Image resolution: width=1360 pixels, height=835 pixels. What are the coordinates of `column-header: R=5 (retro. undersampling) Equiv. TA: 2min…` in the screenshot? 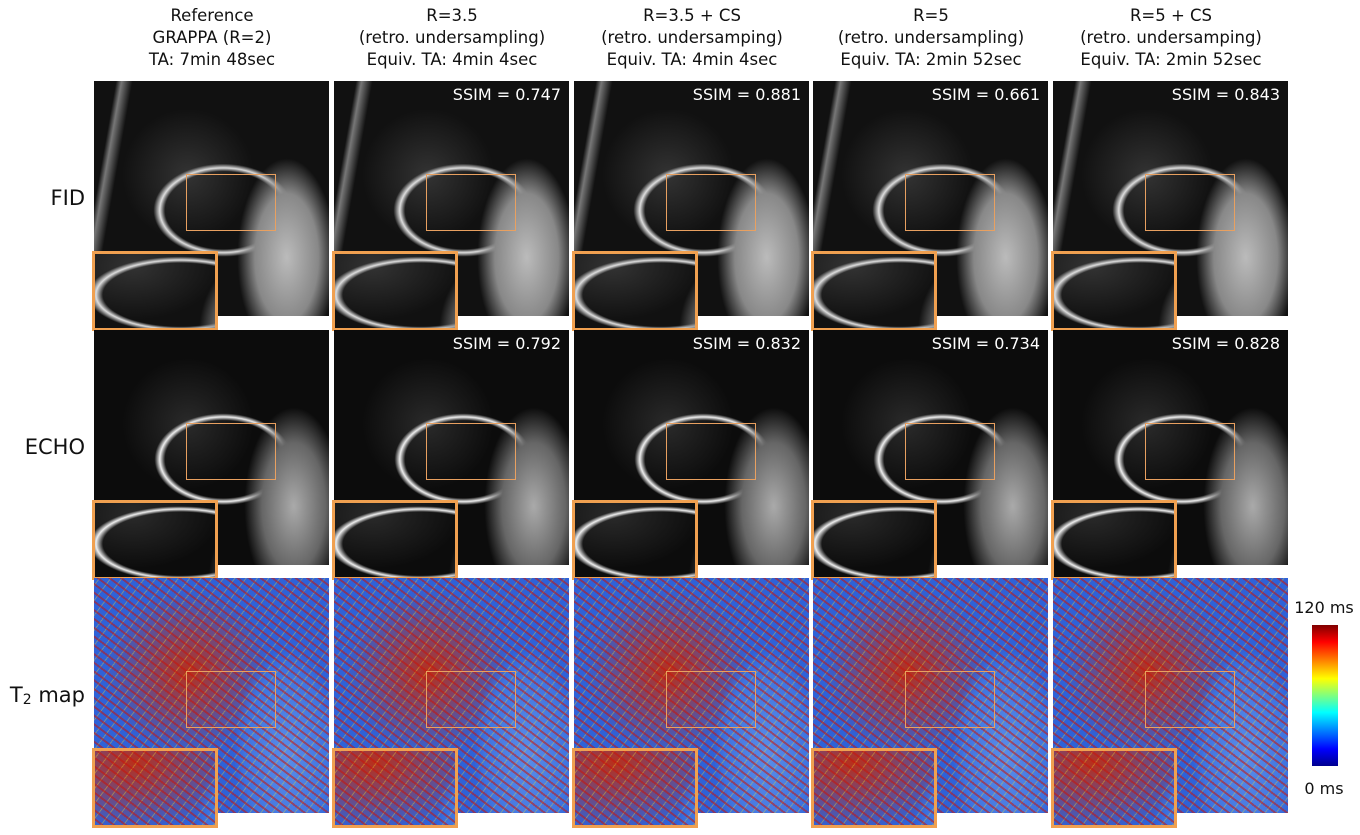 It's located at (931, 38).